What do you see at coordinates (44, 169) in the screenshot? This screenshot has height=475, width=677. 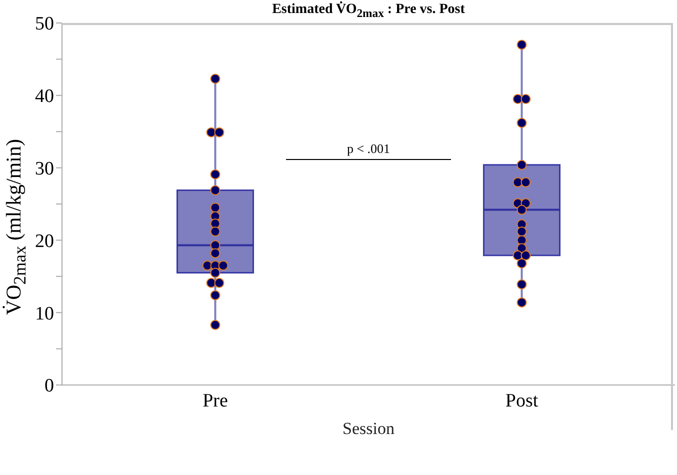 I see `y-tick-label: 30` at bounding box center [44, 169].